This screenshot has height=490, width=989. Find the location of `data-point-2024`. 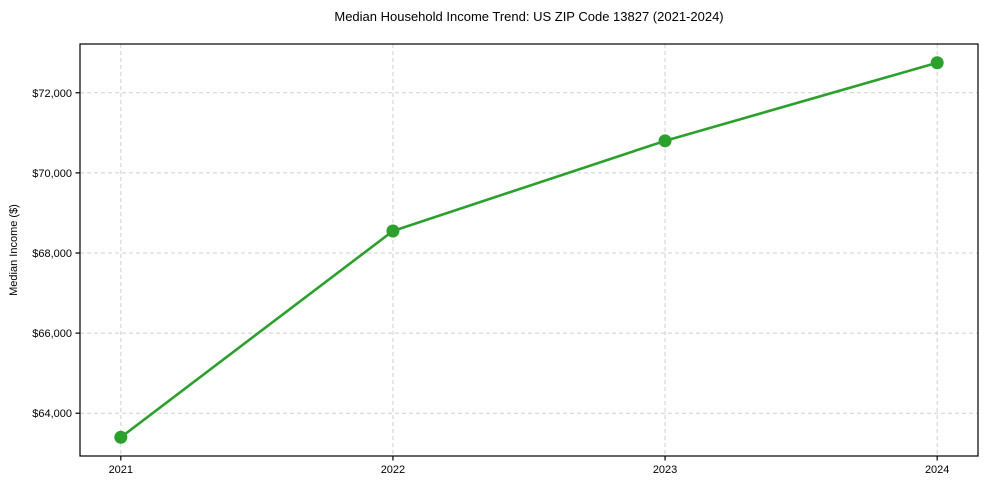

data-point-2024 is located at coordinates (937, 63).